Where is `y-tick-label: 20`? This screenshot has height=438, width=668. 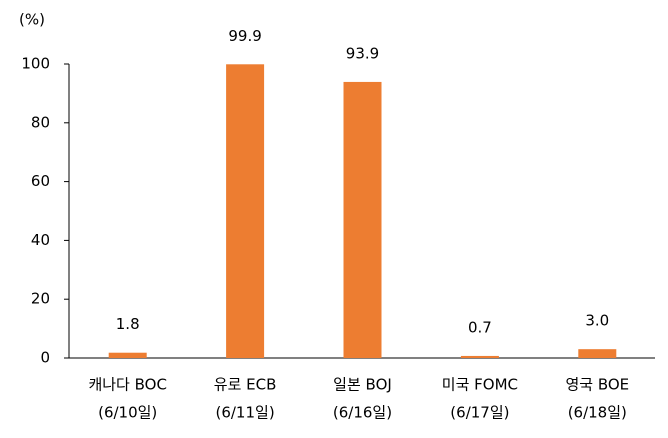
y-tick-label: 20 is located at coordinates (40, 299).